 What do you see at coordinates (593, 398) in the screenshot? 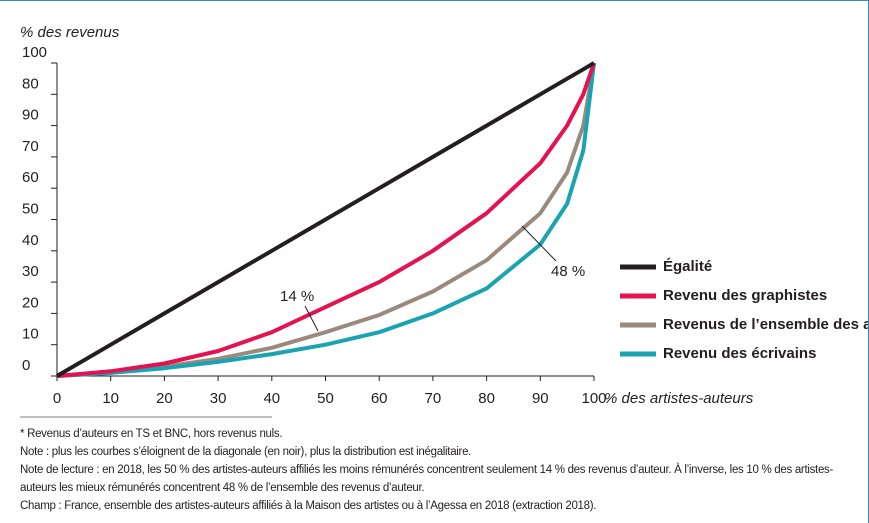
I see `x-tick-label: 100` at bounding box center [593, 398].